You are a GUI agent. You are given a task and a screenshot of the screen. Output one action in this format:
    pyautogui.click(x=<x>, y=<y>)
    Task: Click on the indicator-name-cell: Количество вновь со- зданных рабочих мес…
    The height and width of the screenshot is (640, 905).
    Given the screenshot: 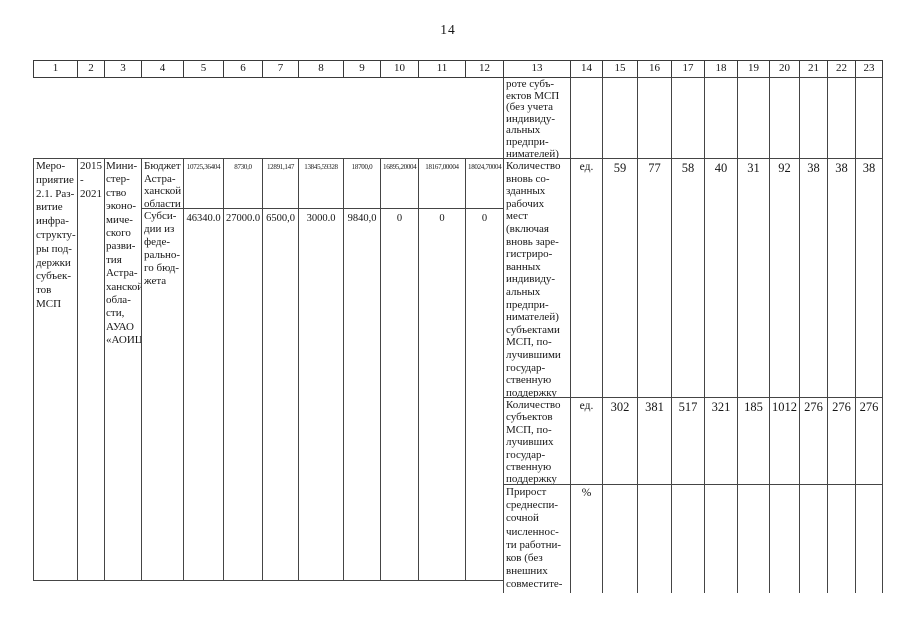 What is the action you would take?
    pyautogui.click(x=537, y=278)
    